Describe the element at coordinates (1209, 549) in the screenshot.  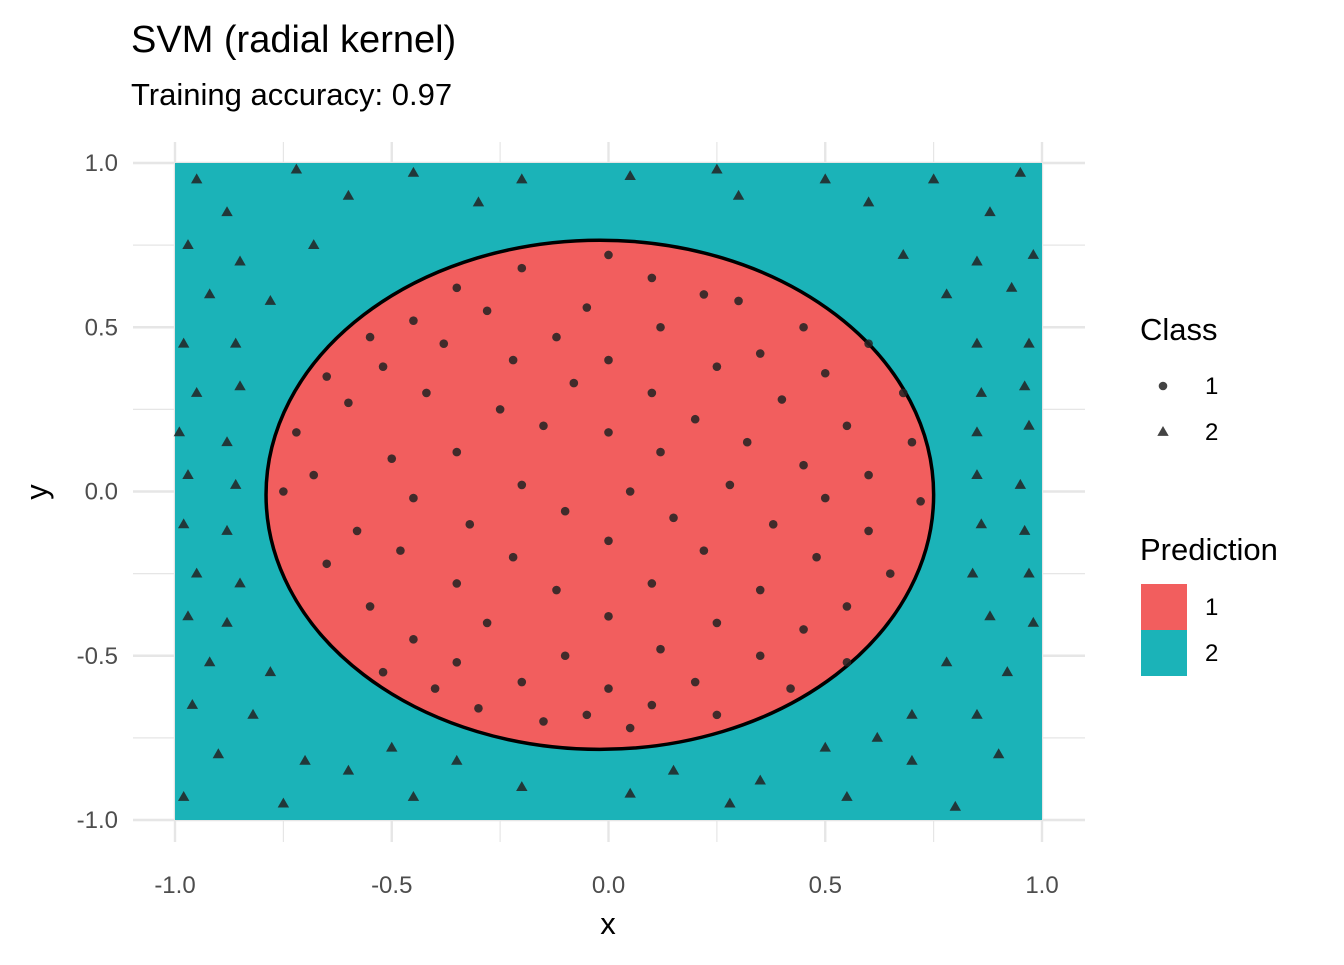
I see `legend-title-prediction: Prediction` at that location.